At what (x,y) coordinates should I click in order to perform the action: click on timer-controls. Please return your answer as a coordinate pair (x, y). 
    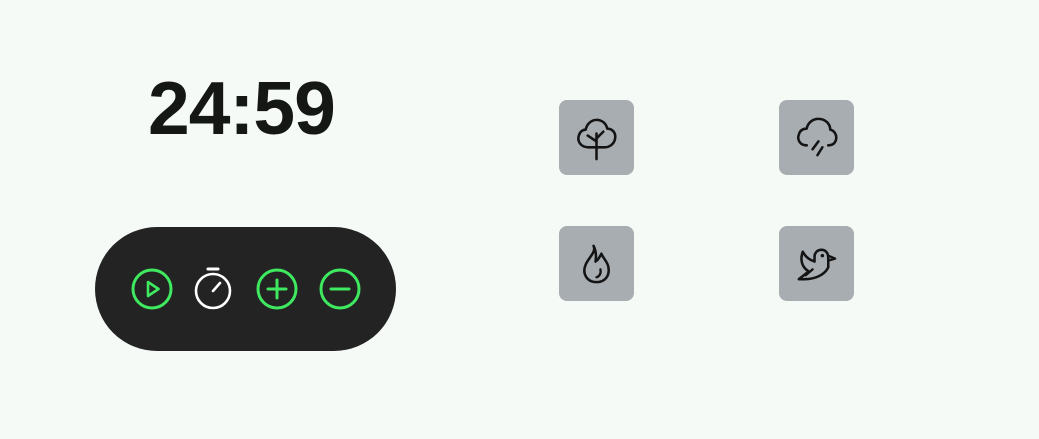
    Looking at the image, I should click on (245, 289).